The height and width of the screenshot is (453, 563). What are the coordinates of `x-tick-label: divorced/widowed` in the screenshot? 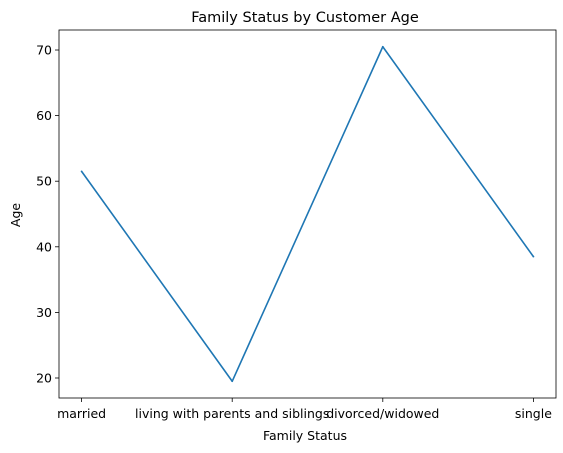 It's located at (382, 413).